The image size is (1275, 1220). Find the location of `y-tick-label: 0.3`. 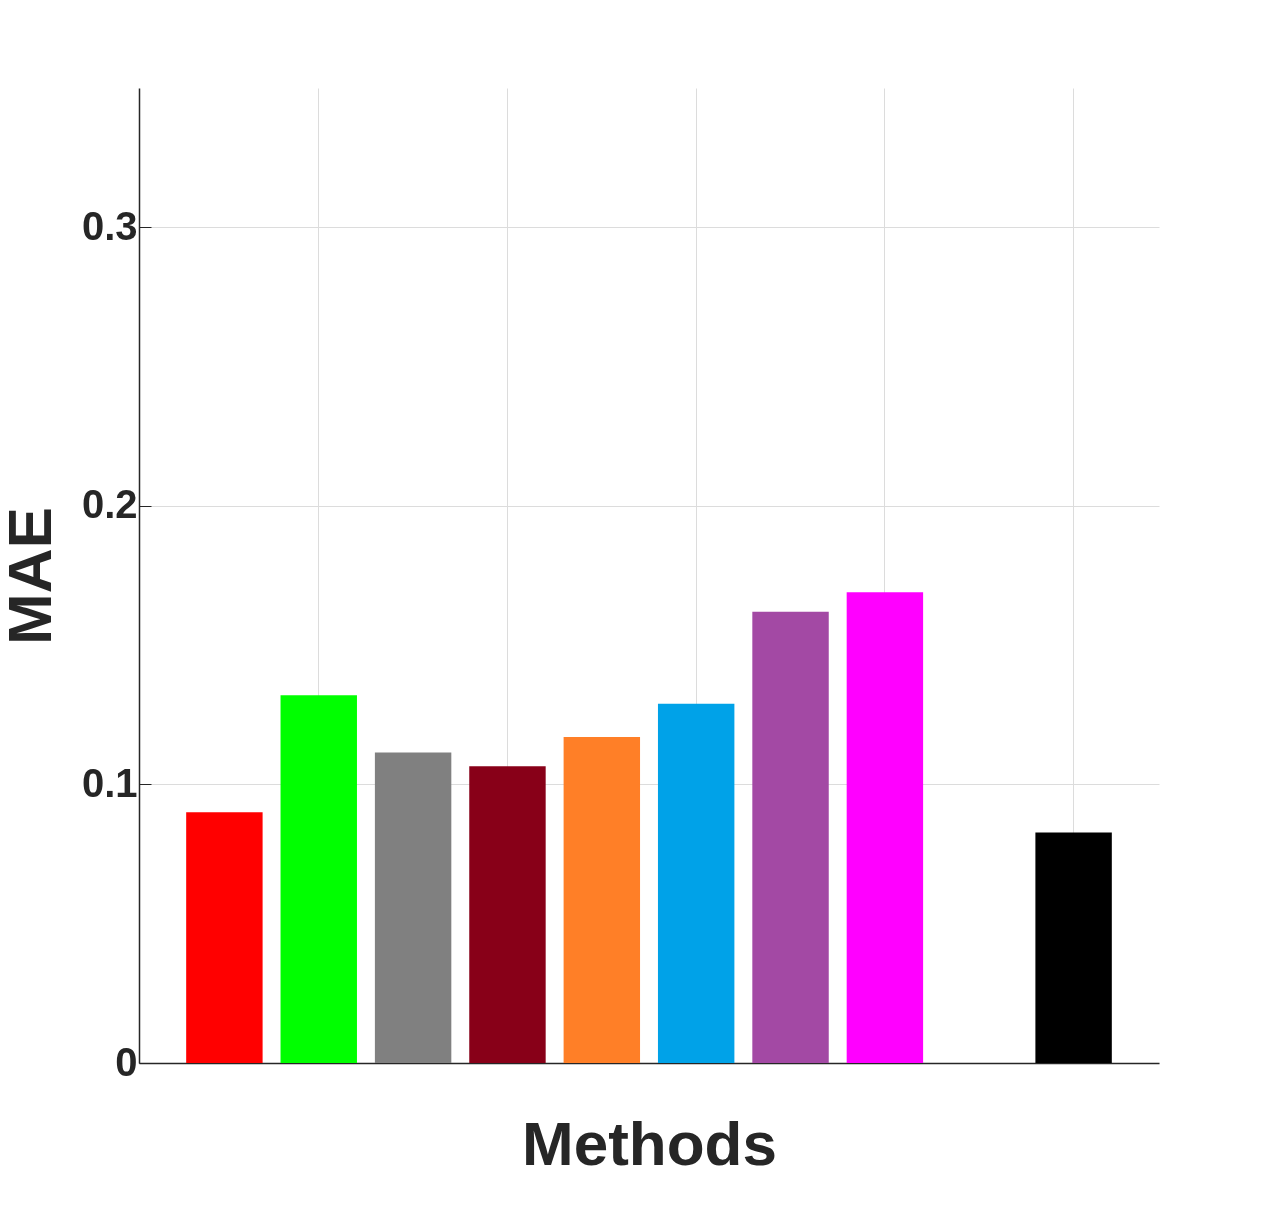

y-tick-label: 0.3 is located at coordinates (109, 225).